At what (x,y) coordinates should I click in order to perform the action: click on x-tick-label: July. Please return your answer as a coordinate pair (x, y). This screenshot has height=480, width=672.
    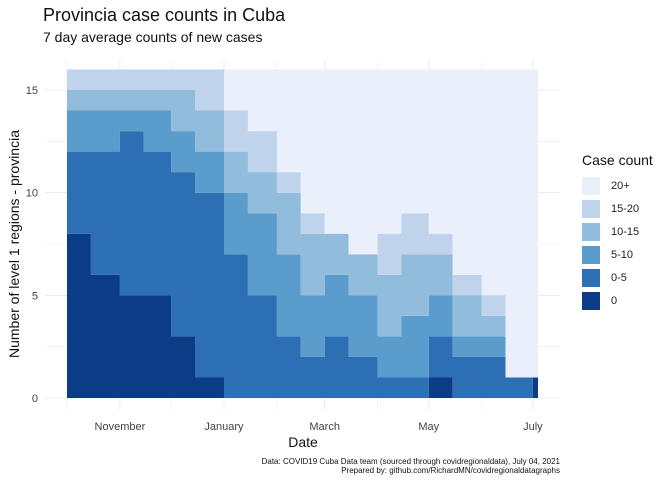
    Looking at the image, I should click on (533, 427).